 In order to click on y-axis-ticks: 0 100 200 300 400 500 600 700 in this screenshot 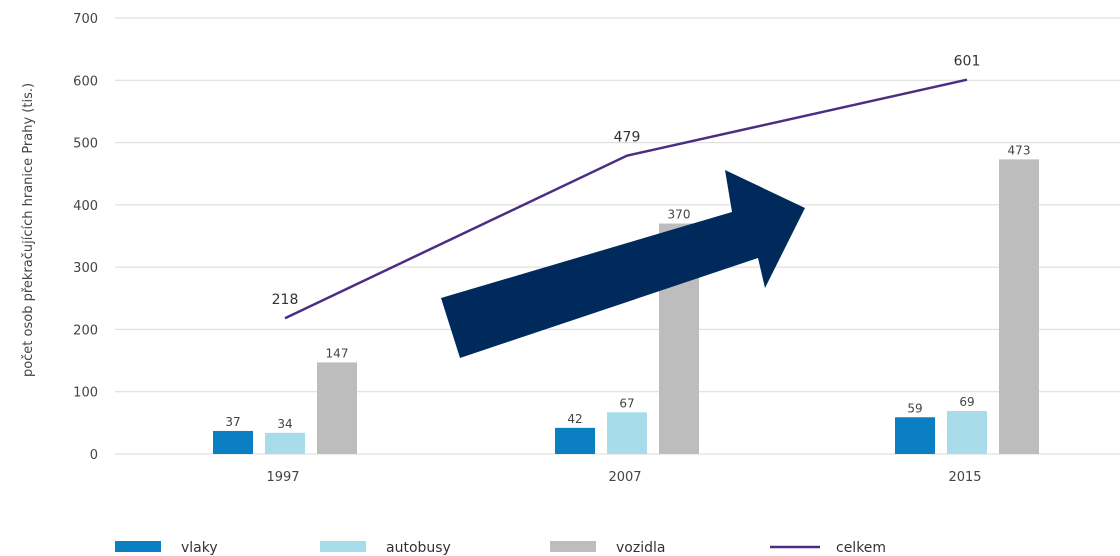, I will do `click(85, 237)`.